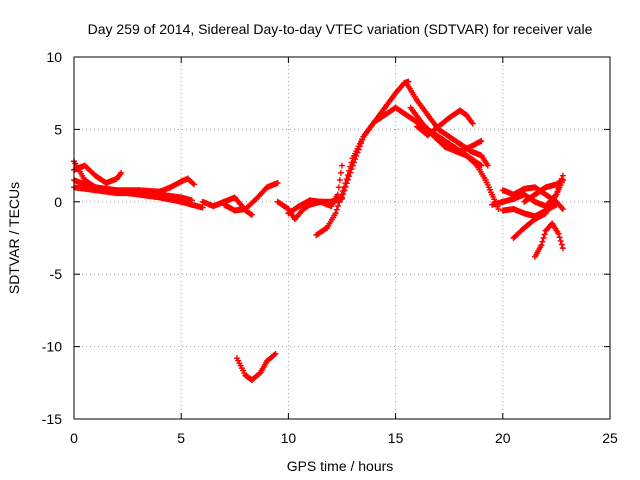 The height and width of the screenshot is (480, 640). I want to click on x-tick-label: 25, so click(610, 438).